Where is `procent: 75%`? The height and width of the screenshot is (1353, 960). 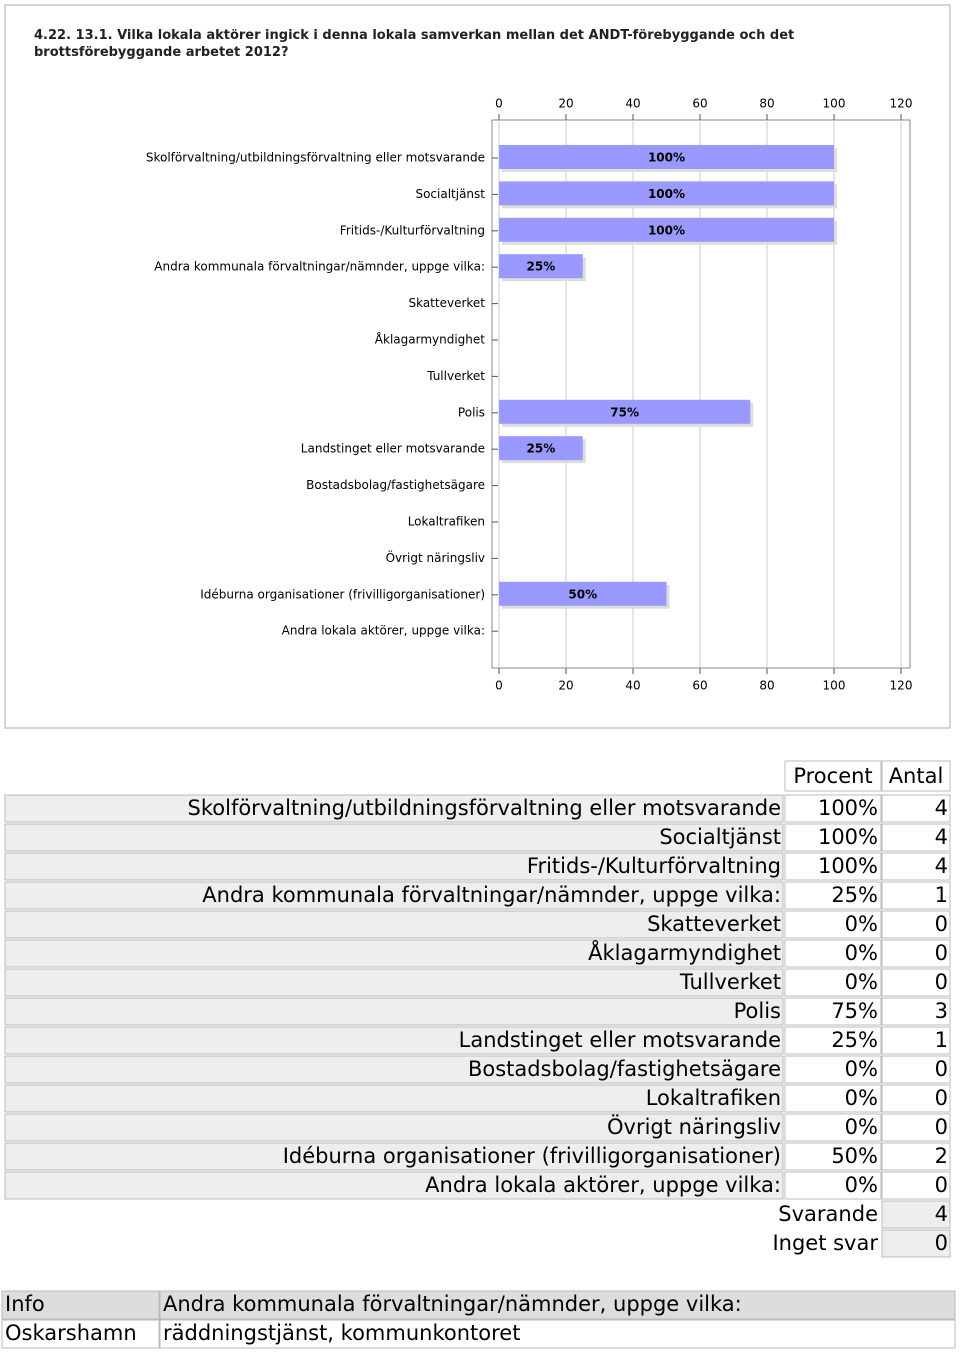
procent: 75% is located at coordinates (854, 1011).